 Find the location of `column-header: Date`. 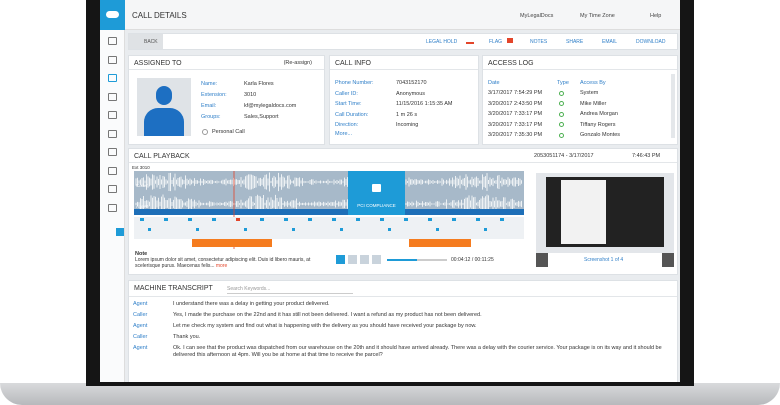

column-header: Date is located at coordinates (494, 83).